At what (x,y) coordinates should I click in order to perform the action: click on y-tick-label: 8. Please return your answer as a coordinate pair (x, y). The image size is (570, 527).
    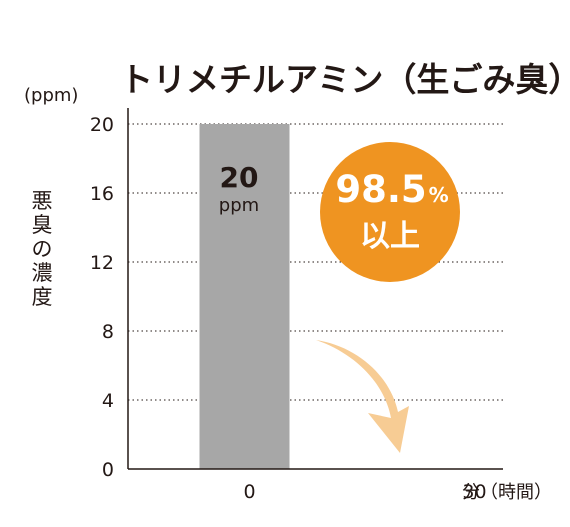
    Looking at the image, I should click on (108, 332).